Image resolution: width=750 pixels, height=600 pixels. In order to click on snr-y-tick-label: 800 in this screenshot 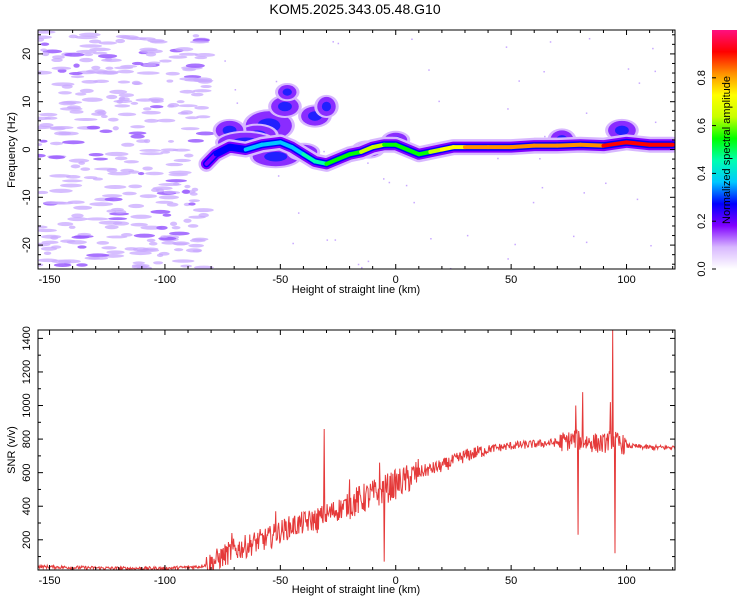, I will do `click(27, 439)`.